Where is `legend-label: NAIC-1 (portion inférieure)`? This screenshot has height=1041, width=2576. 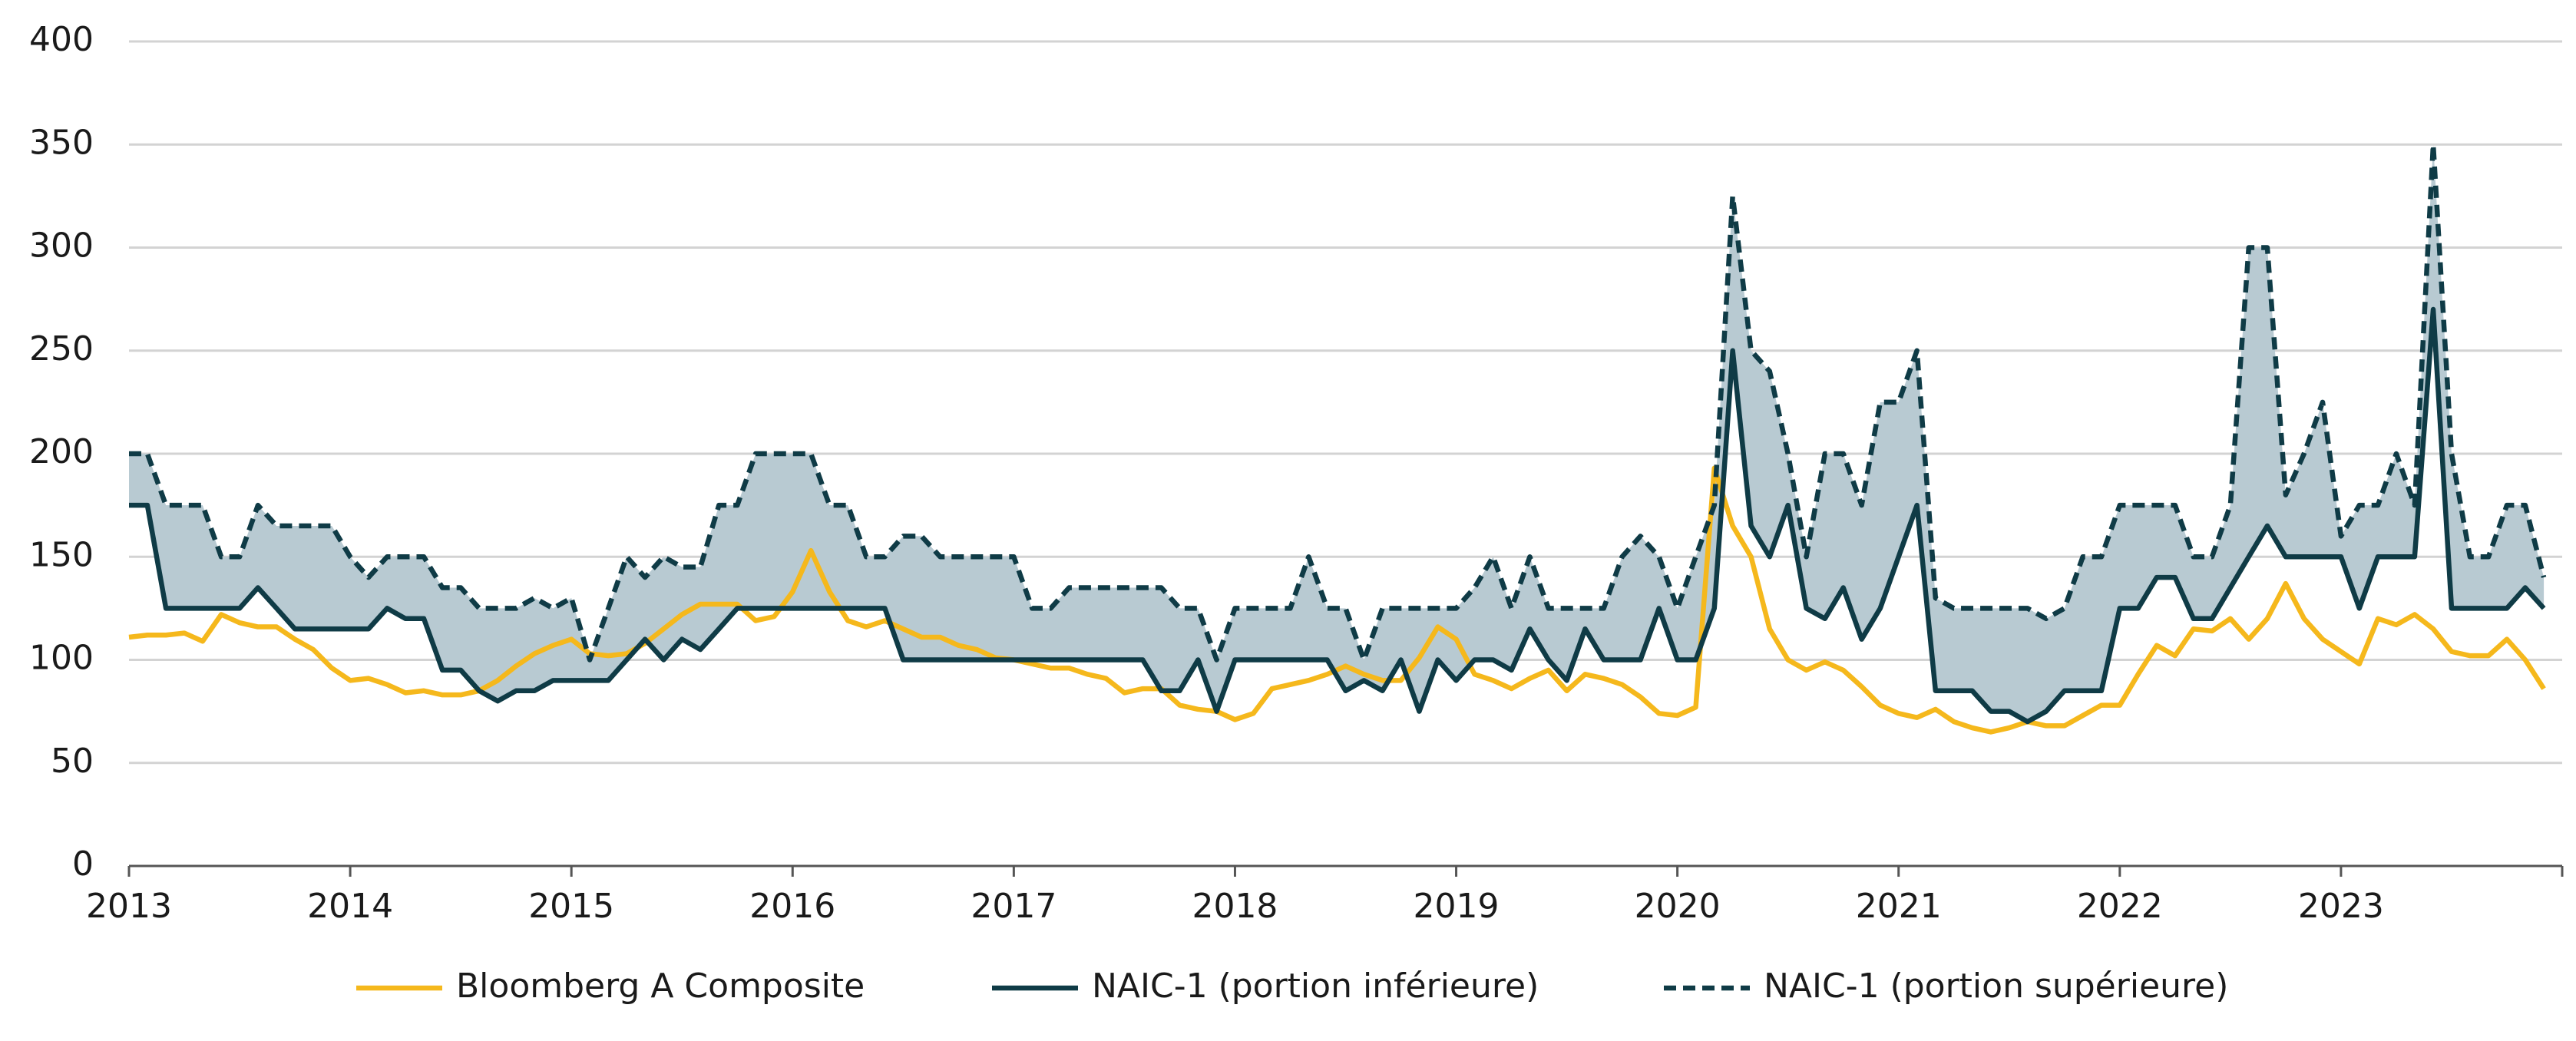 legend-label: NAIC-1 (portion inférieure) is located at coordinates (1315, 986).